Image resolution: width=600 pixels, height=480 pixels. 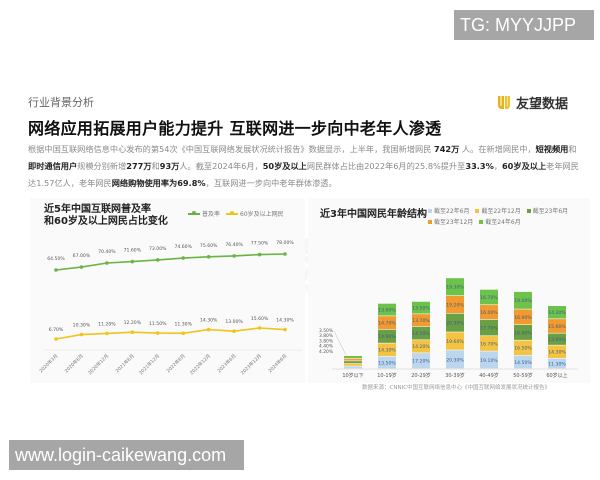 What do you see at coordinates (326, 352) in the screenshot?
I see `small-bar-label: 4.20%` at bounding box center [326, 352].